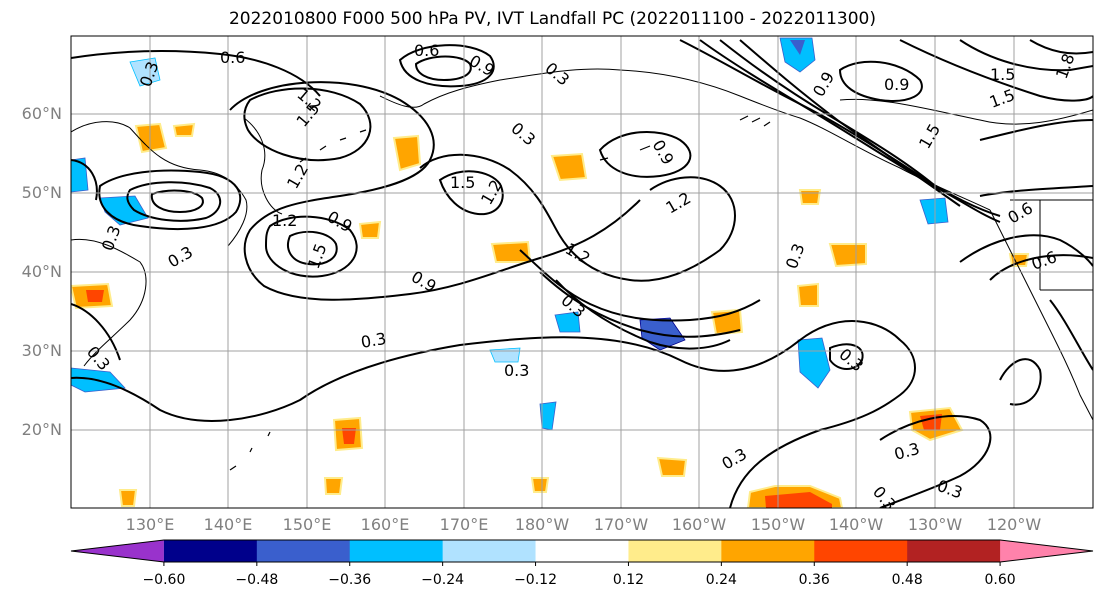 This screenshot has width=1105, height=601. I want to click on colorbar-tick-label: −0.60, so click(164, 580).